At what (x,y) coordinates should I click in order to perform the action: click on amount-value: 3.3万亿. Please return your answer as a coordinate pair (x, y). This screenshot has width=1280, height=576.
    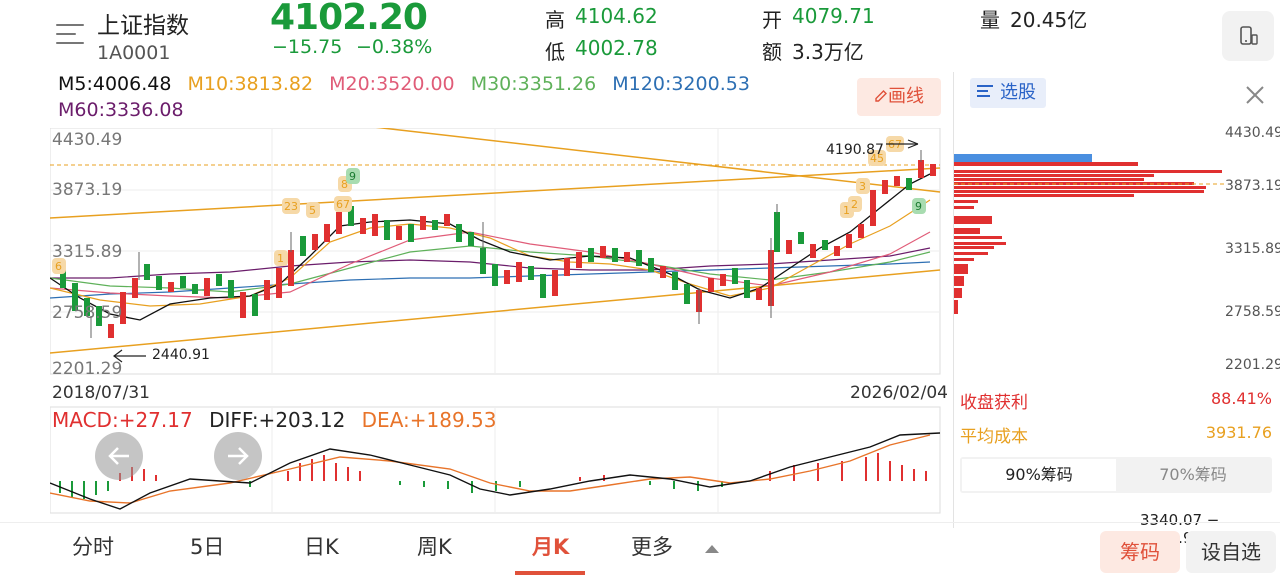
    Looking at the image, I should click on (828, 52).